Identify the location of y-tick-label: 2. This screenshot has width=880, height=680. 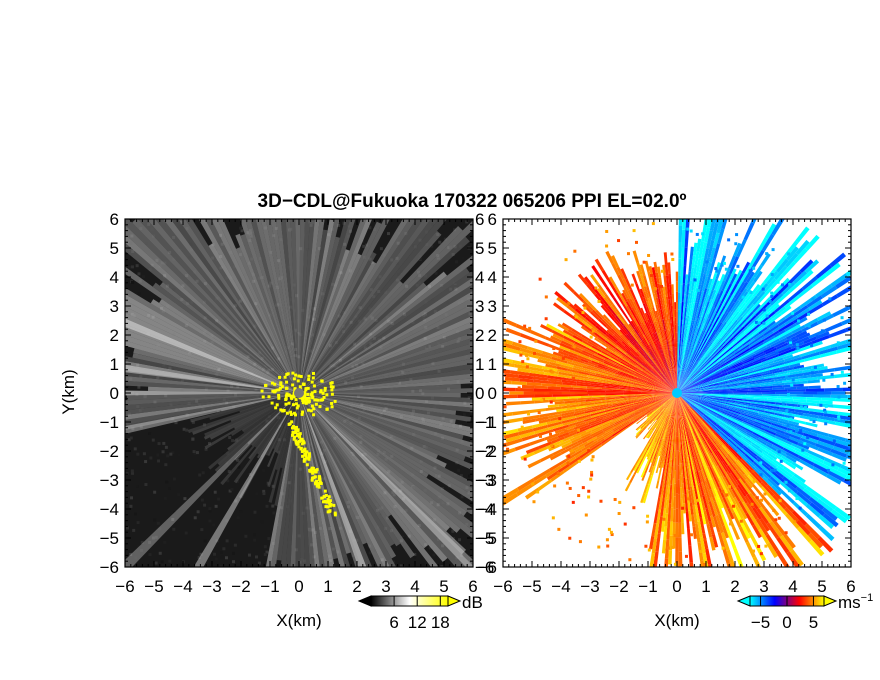
(114, 335).